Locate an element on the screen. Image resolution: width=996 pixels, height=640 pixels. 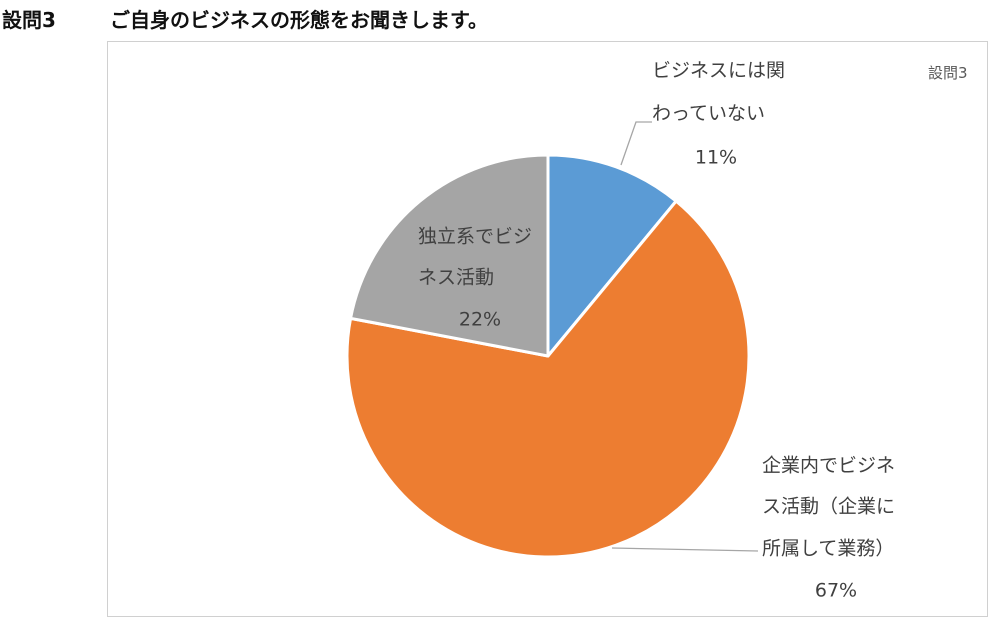
leader-line-not-involved is located at coordinates (636, 143).